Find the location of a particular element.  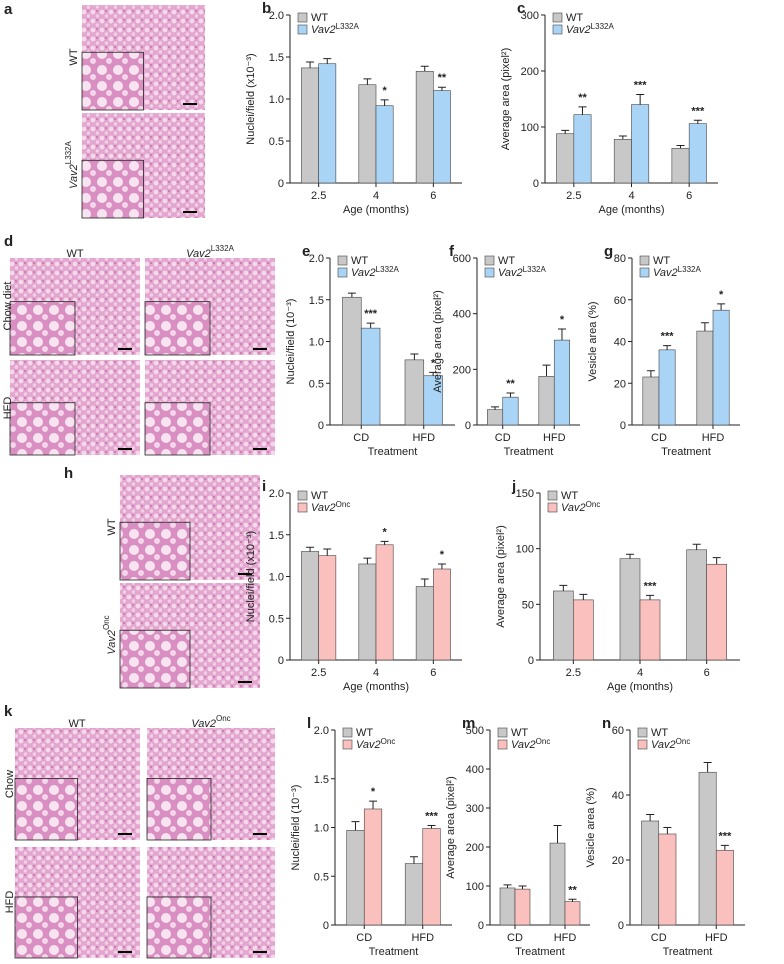

y-tick-label: 40 is located at coordinates (618, 796).